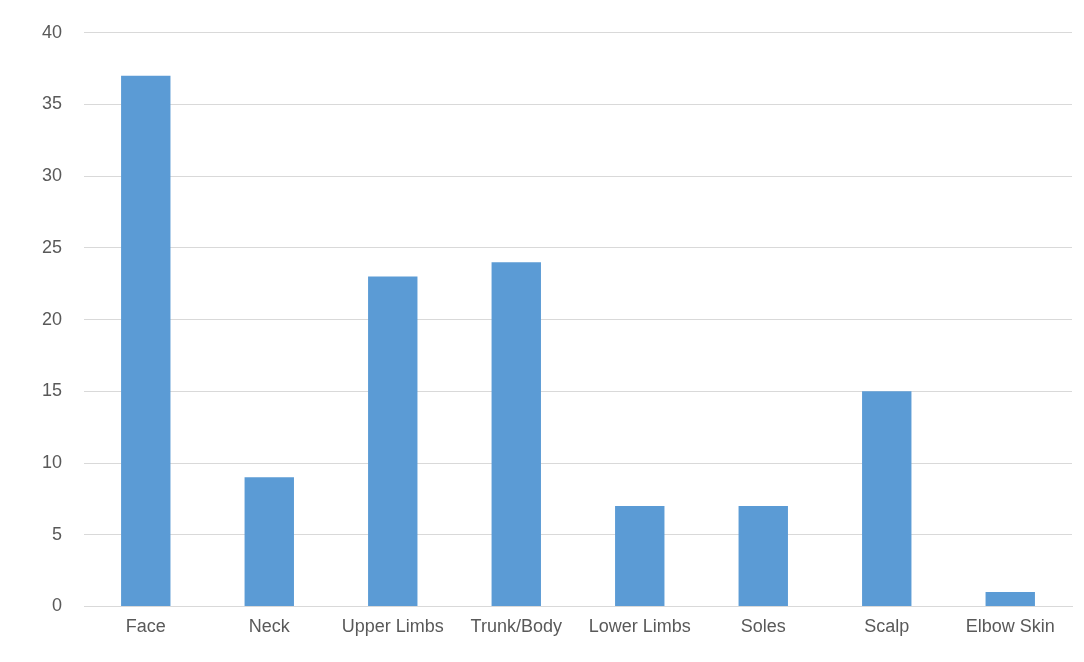 Image resolution: width=1084 pixels, height=662 pixels. What do you see at coordinates (52, 246) in the screenshot?
I see `y-tick-label: 25` at bounding box center [52, 246].